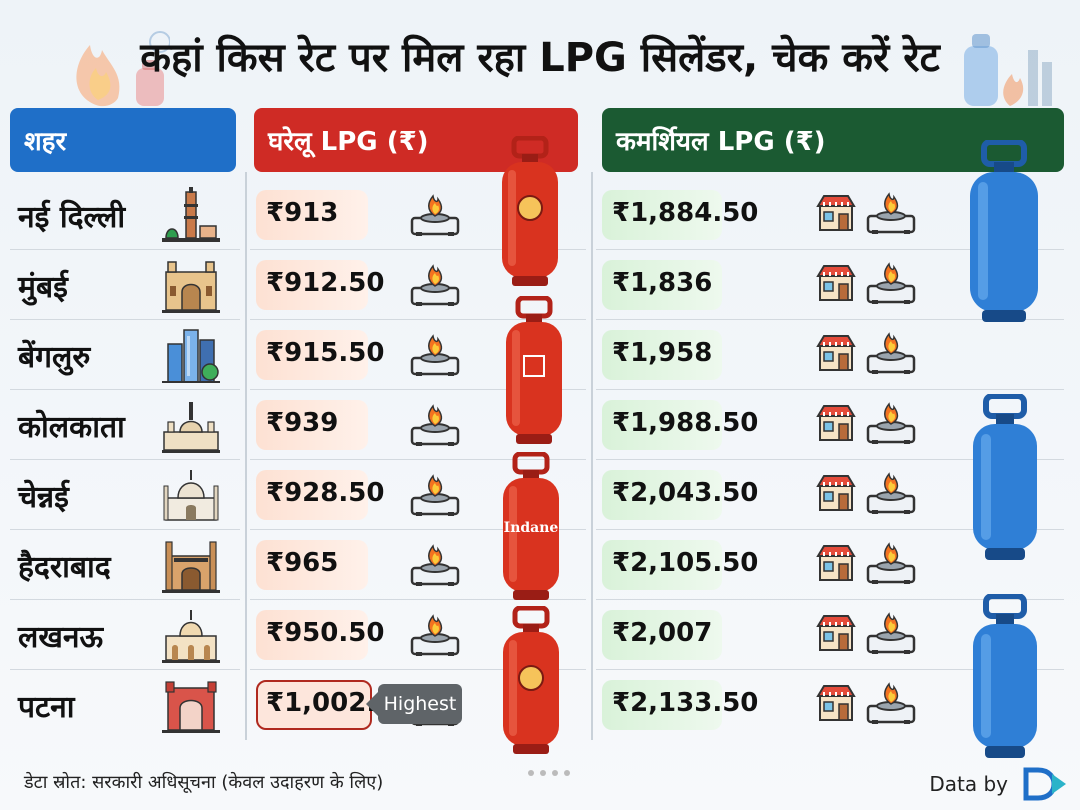 Image resolution: width=1080 pixels, height=810 pixels. What do you see at coordinates (968, 784) in the screenshot?
I see `data-credit-label: Data by` at bounding box center [968, 784].